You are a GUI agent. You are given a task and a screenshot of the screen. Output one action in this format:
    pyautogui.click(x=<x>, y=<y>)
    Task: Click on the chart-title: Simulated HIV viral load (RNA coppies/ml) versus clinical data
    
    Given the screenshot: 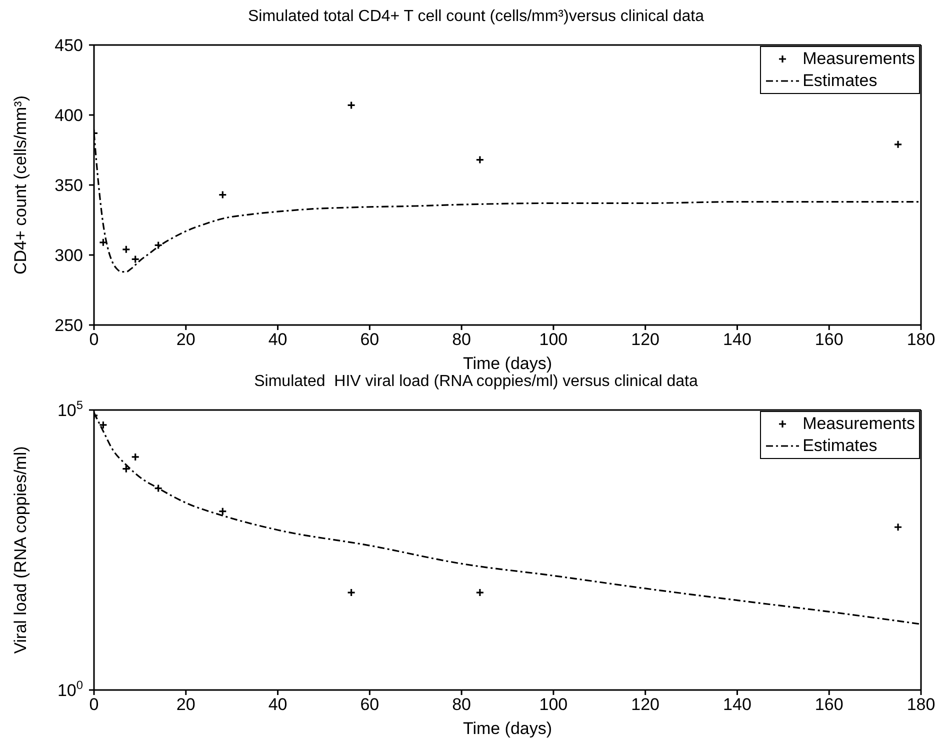 What is the action you would take?
    pyautogui.click(x=476, y=382)
    